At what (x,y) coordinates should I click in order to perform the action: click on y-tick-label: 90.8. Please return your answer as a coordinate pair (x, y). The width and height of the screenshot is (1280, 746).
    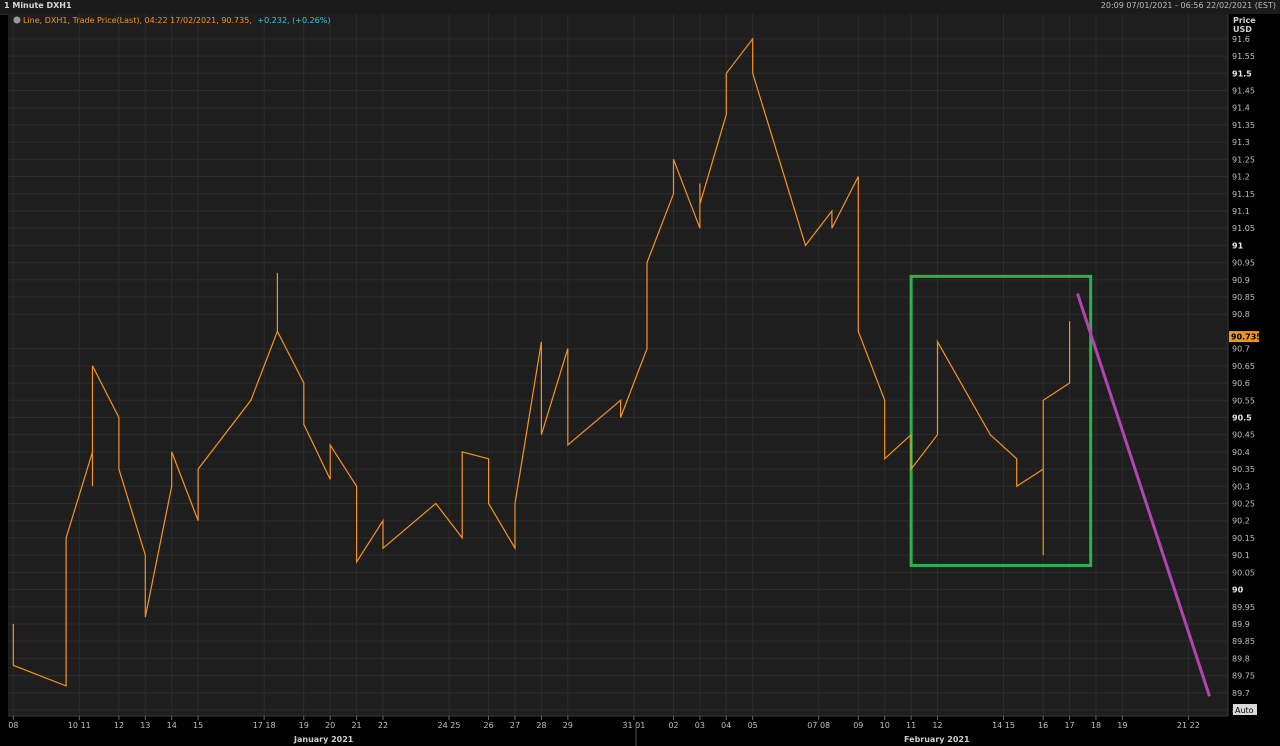
    Looking at the image, I should click on (1241, 314).